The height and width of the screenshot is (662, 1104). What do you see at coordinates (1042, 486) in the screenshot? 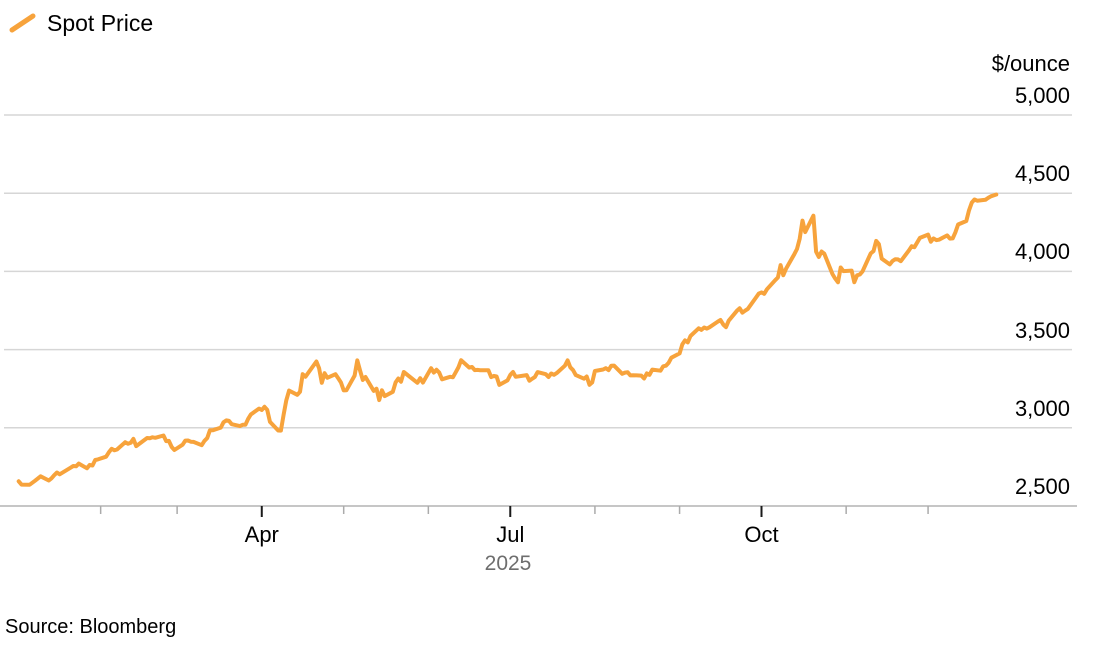
I see `y-axis-tick-label: 2,500` at bounding box center [1042, 486].